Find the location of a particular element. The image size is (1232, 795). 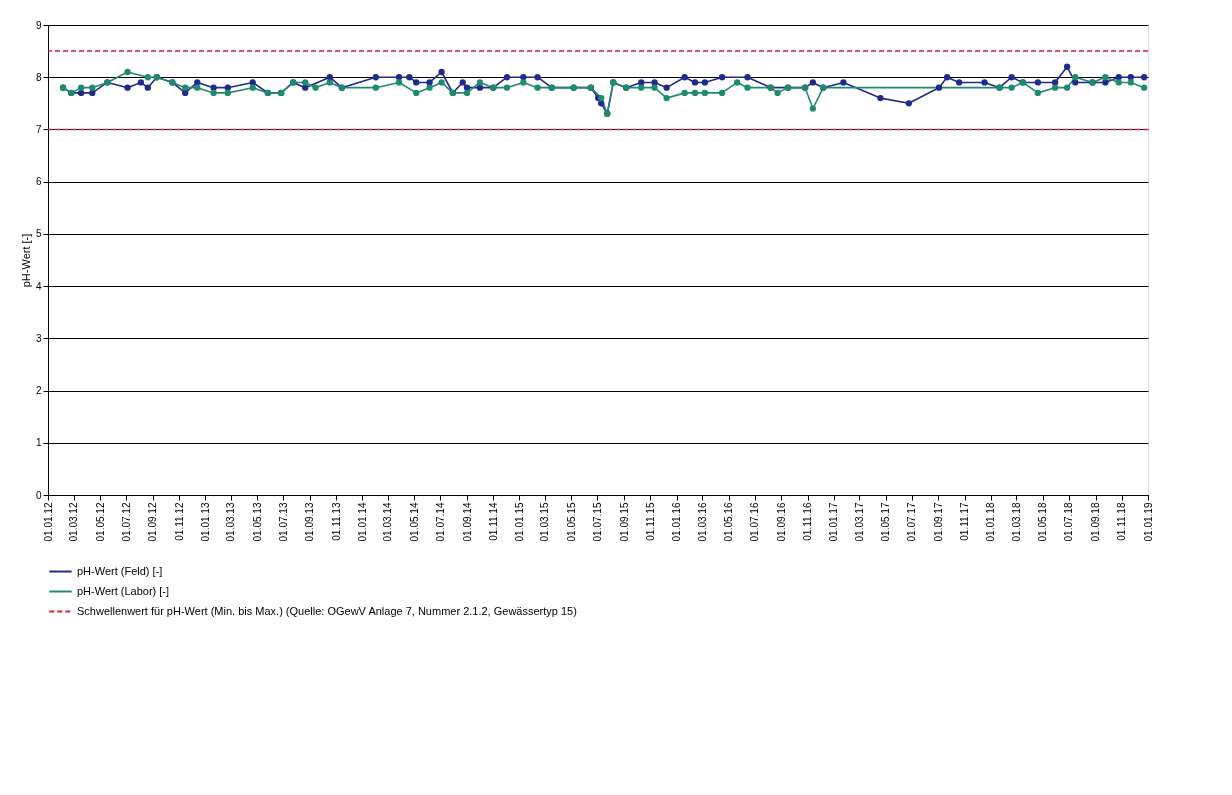

x-tick-label: 01.03.16 is located at coordinates (702, 522).